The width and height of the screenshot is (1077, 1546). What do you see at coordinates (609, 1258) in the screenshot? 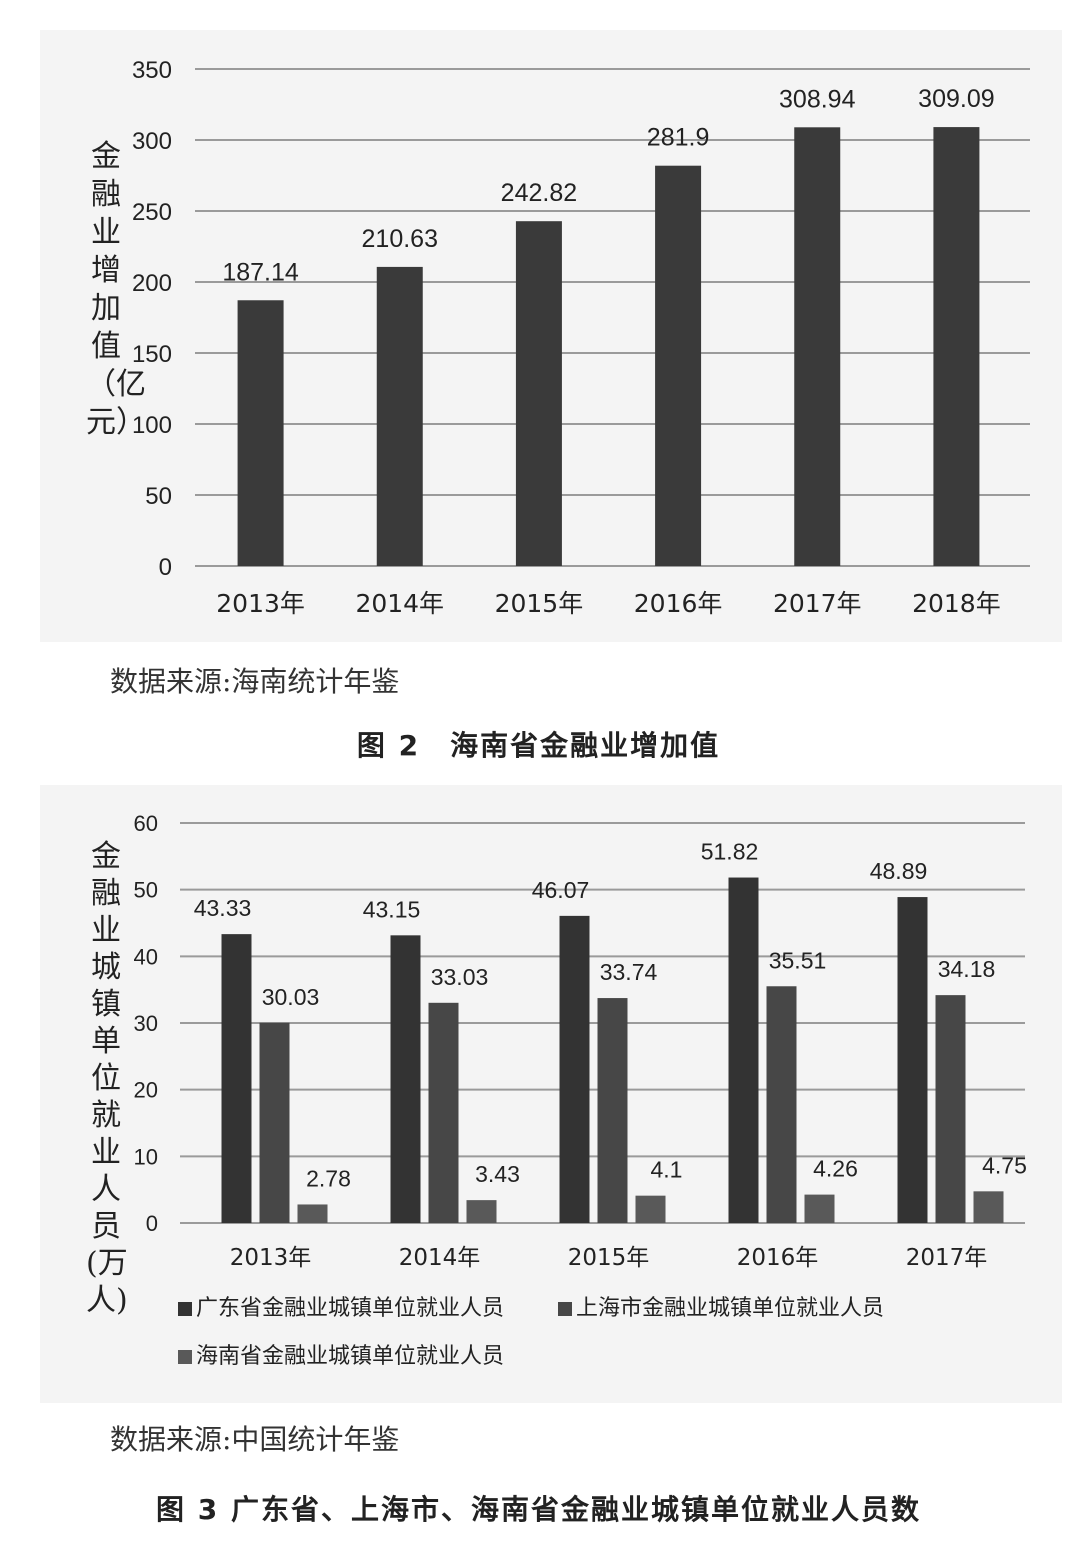
I see `chart2-x-tick-label: 2015年` at bounding box center [609, 1258].